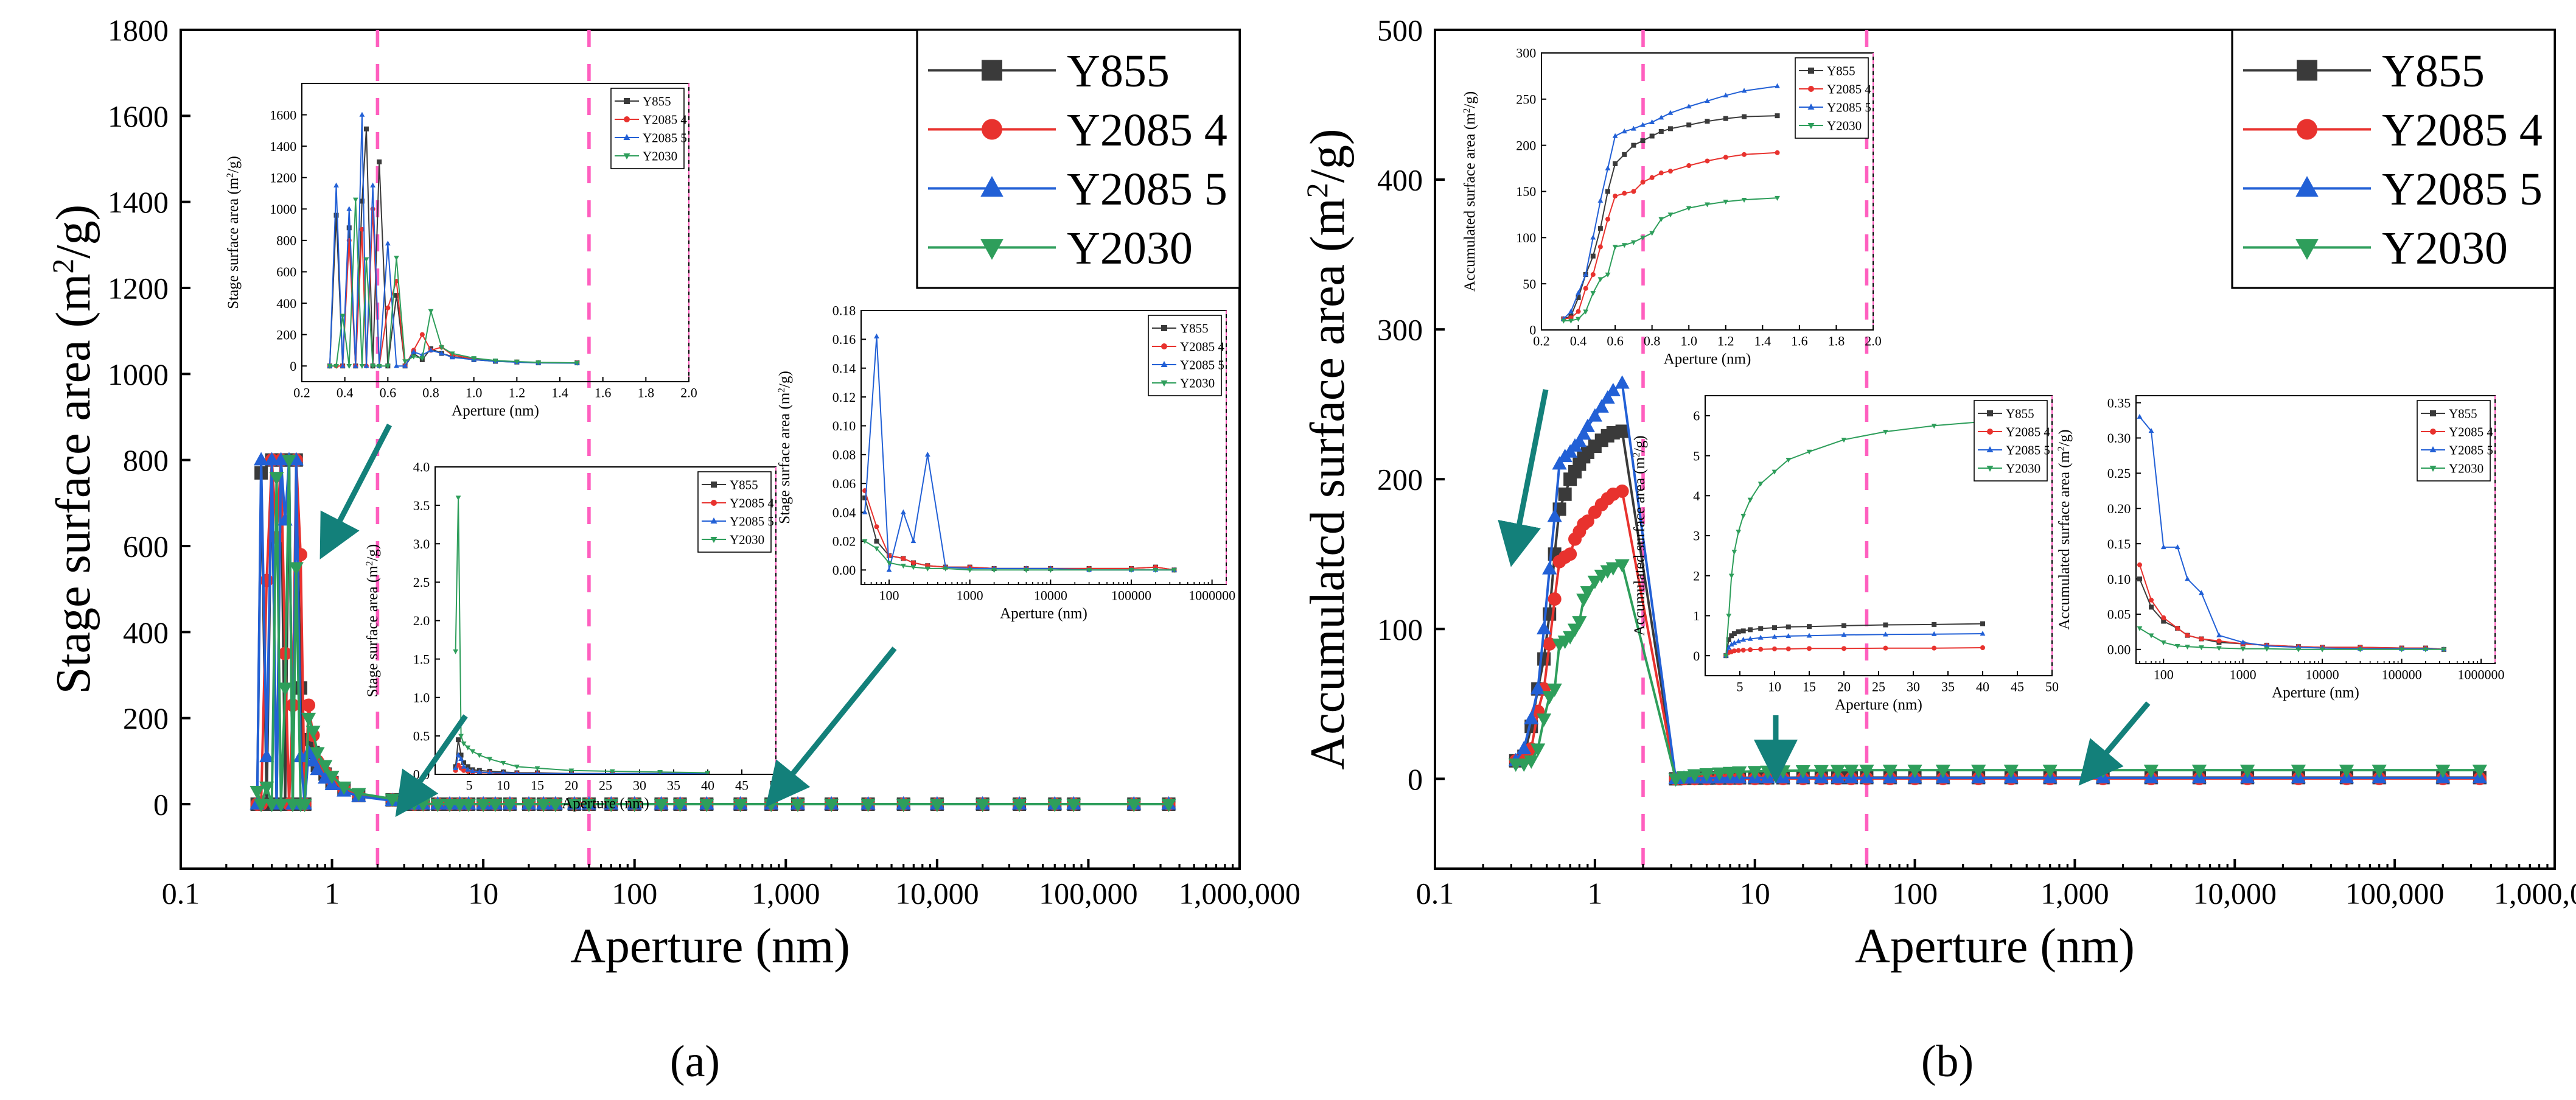 The image size is (2576, 1100). I want to click on panel-b-inset-1-y-tick-label: 250, so click(1526, 100).